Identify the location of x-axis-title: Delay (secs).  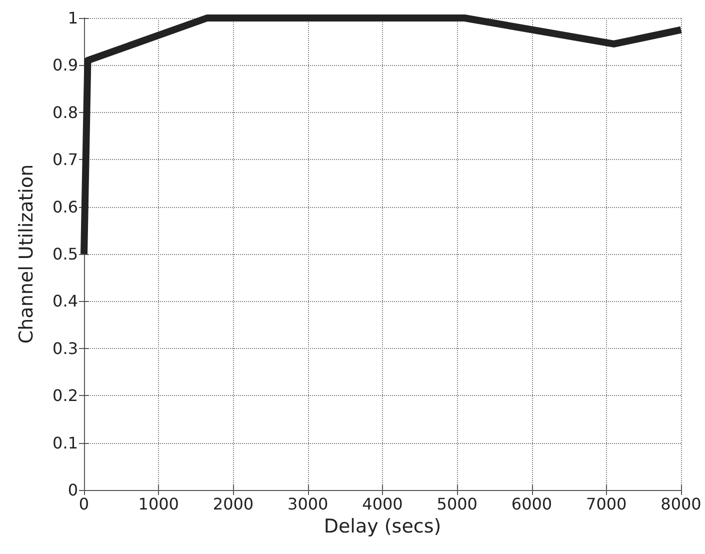
(383, 526).